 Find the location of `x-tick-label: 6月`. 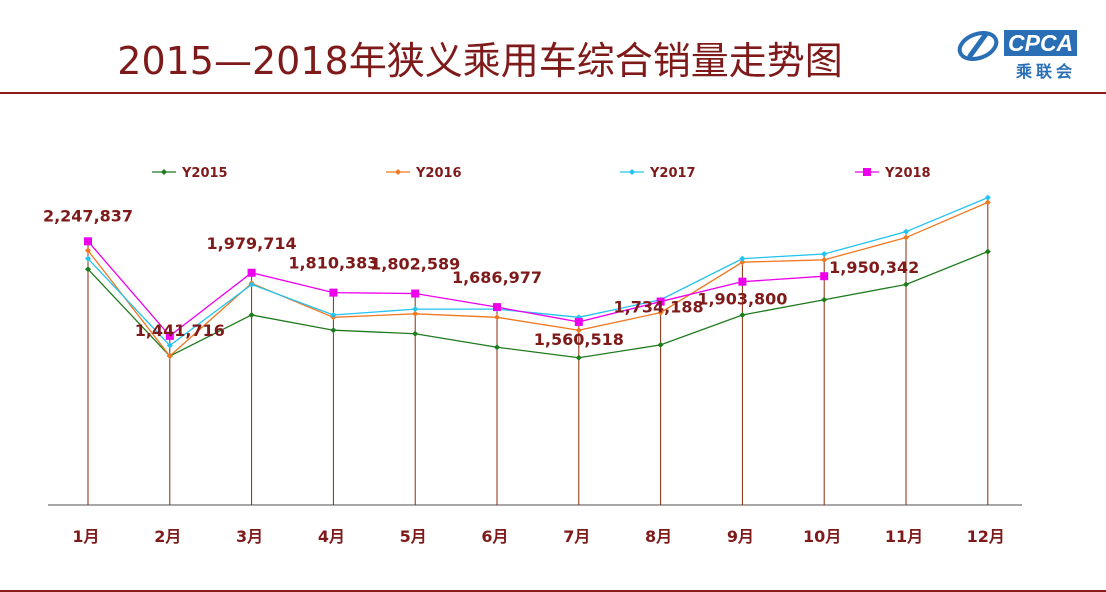

x-tick-label: 6月 is located at coordinates (494, 536).